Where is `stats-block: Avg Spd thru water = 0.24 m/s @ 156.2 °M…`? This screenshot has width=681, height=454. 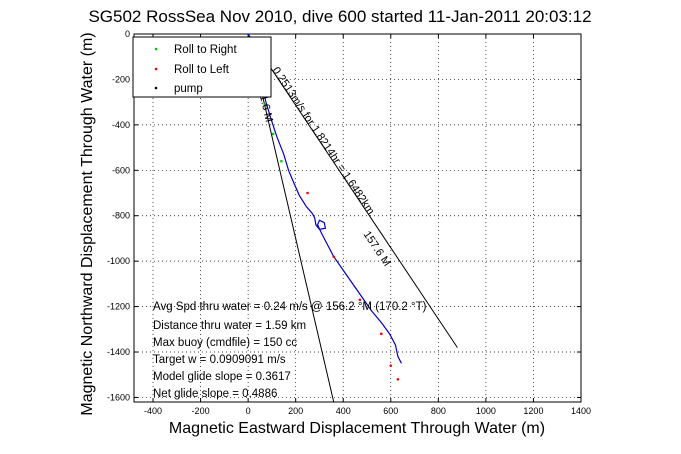 stats-block: Avg Spd thru water = 0.24 m/s @ 156.2 °M… is located at coordinates (290, 350).